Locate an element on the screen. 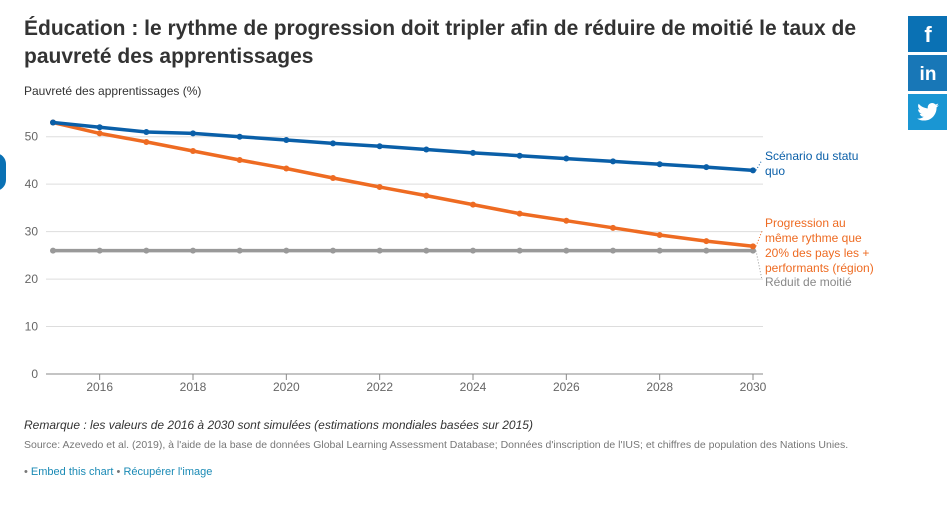 The image size is (952, 515). series-label: Réduit de moitié is located at coordinates (808, 282).